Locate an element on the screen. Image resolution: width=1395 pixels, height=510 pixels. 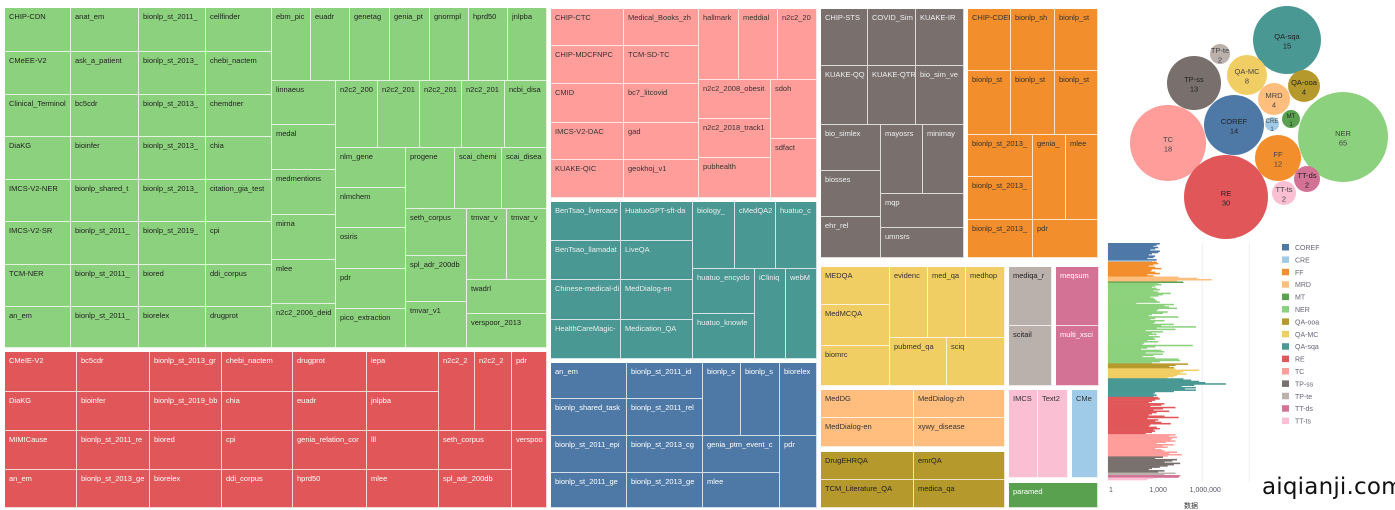
treemap-cell: COVID_Sim is located at coordinates (892, 37).